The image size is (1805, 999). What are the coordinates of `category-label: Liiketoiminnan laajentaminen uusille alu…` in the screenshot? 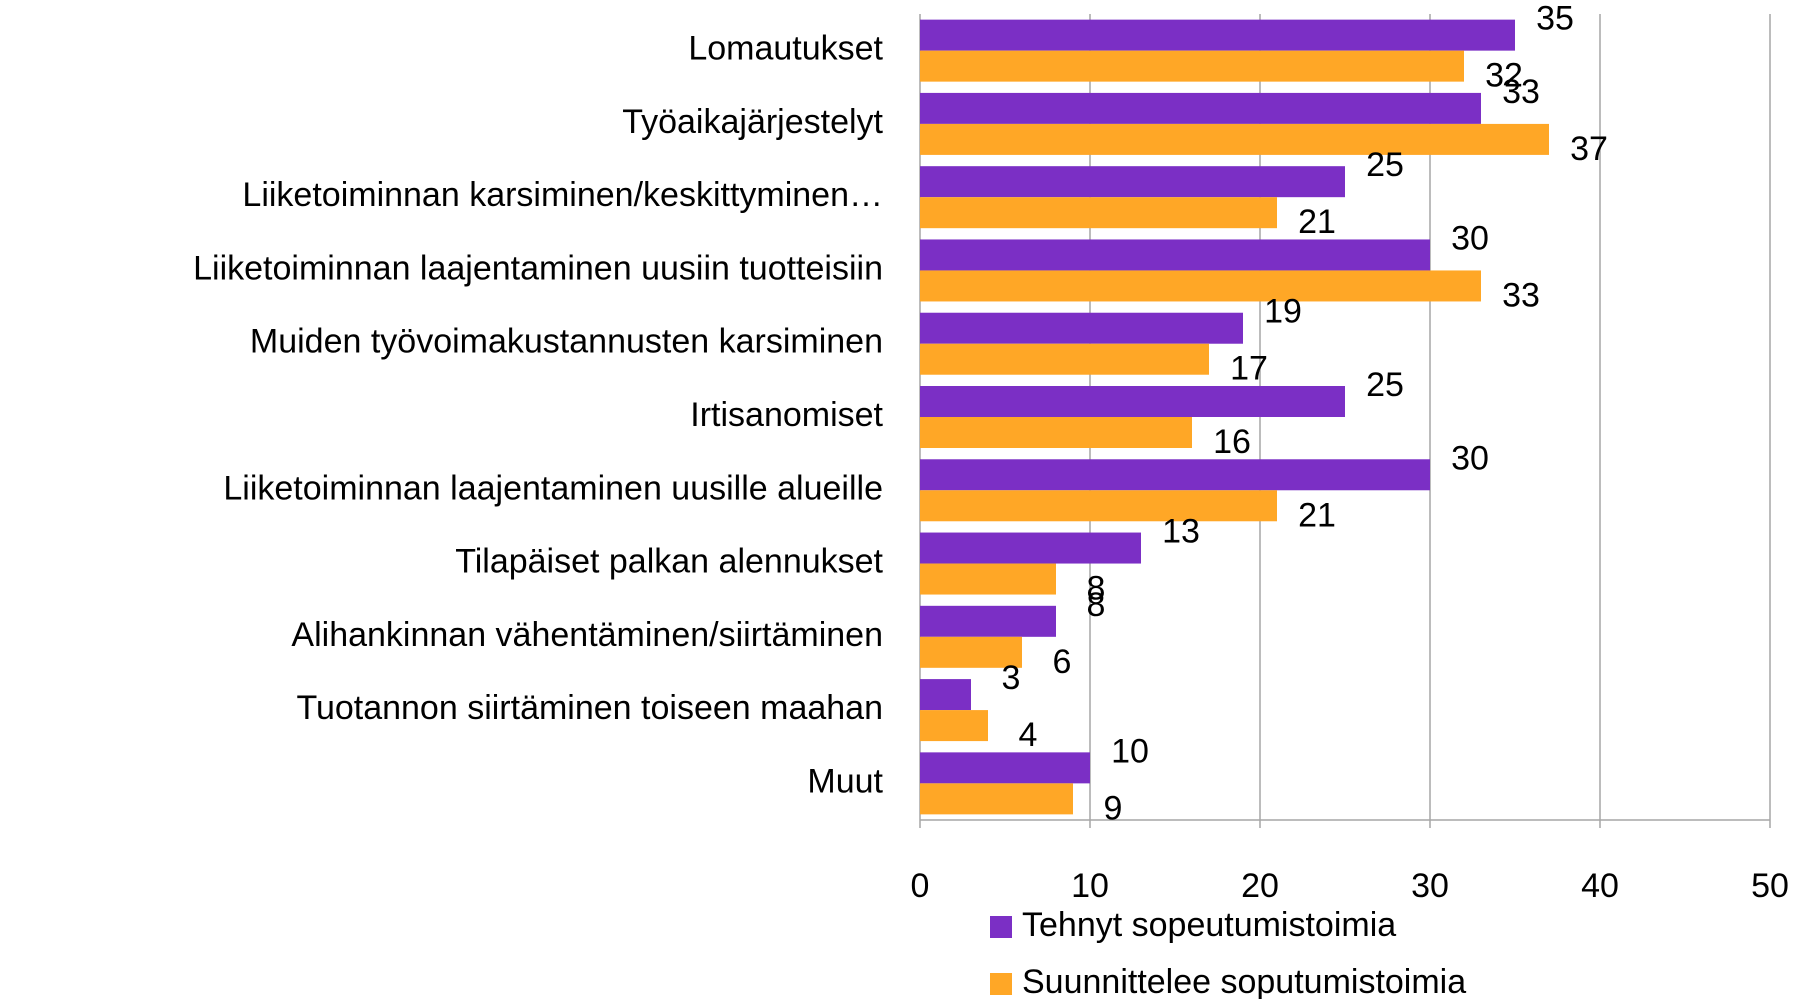 It's located at (553, 488).